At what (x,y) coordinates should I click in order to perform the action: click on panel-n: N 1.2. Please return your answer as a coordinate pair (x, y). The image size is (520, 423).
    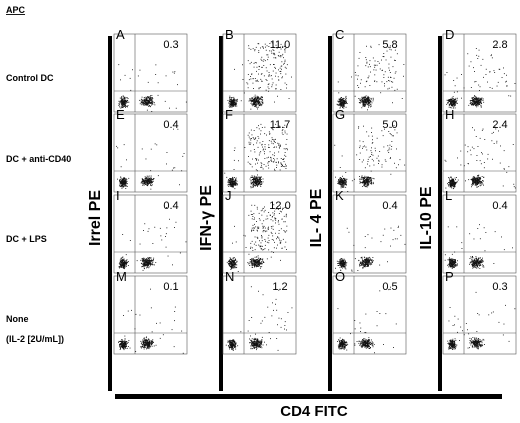
    Looking at the image, I should click on (259, 312).